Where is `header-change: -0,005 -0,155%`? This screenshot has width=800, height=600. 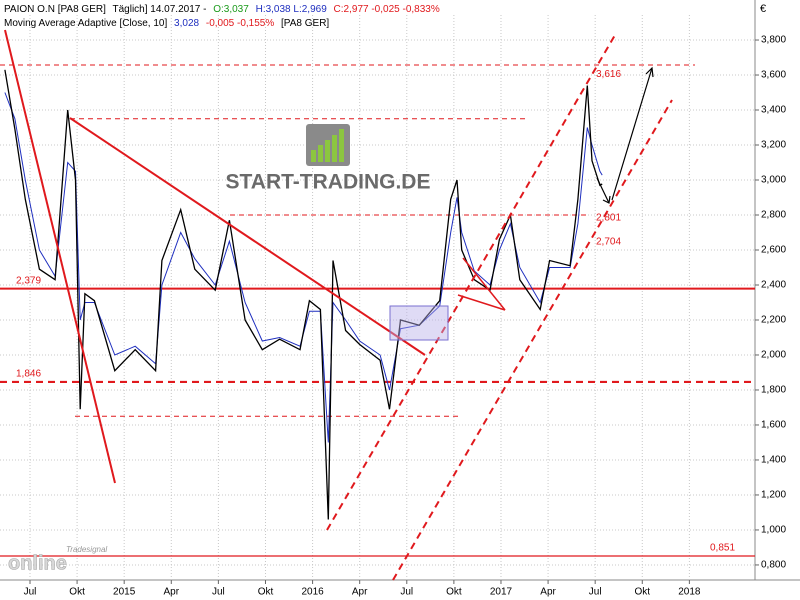 header-change: -0,005 -0,155% is located at coordinates (240, 23).